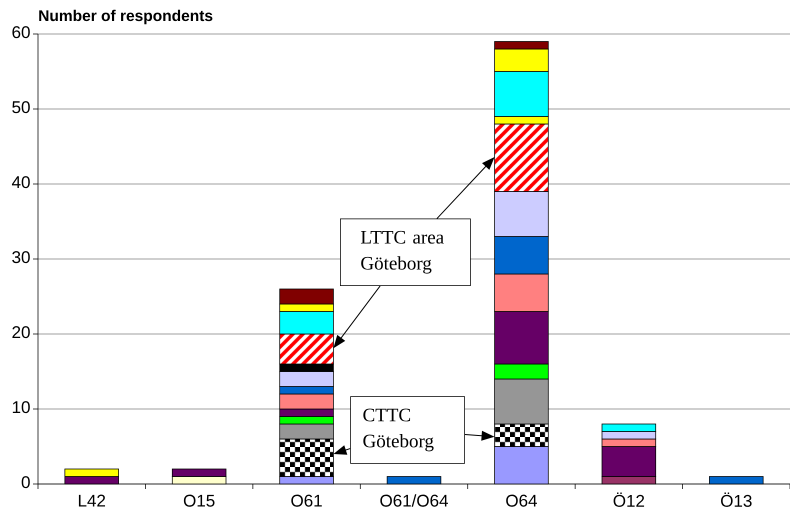 This screenshot has width=790, height=517. What do you see at coordinates (521, 500) in the screenshot?
I see `x-tick-label: O64` at bounding box center [521, 500].